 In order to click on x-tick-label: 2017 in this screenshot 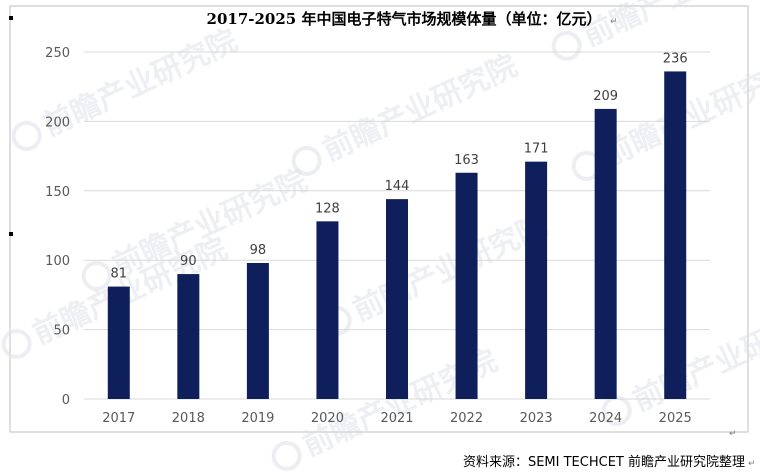, I will do `click(118, 418)`.